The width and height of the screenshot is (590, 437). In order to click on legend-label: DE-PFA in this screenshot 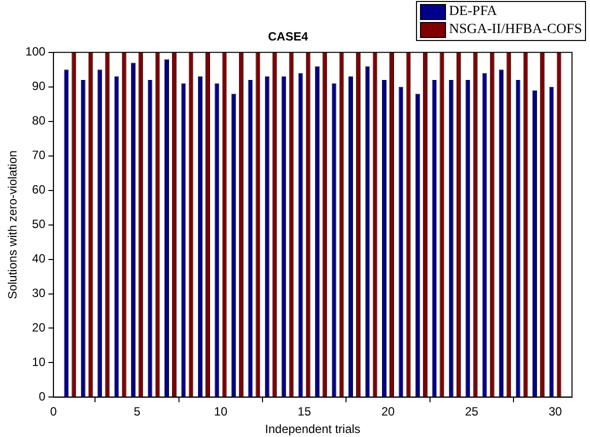, I will do `click(472, 12)`.